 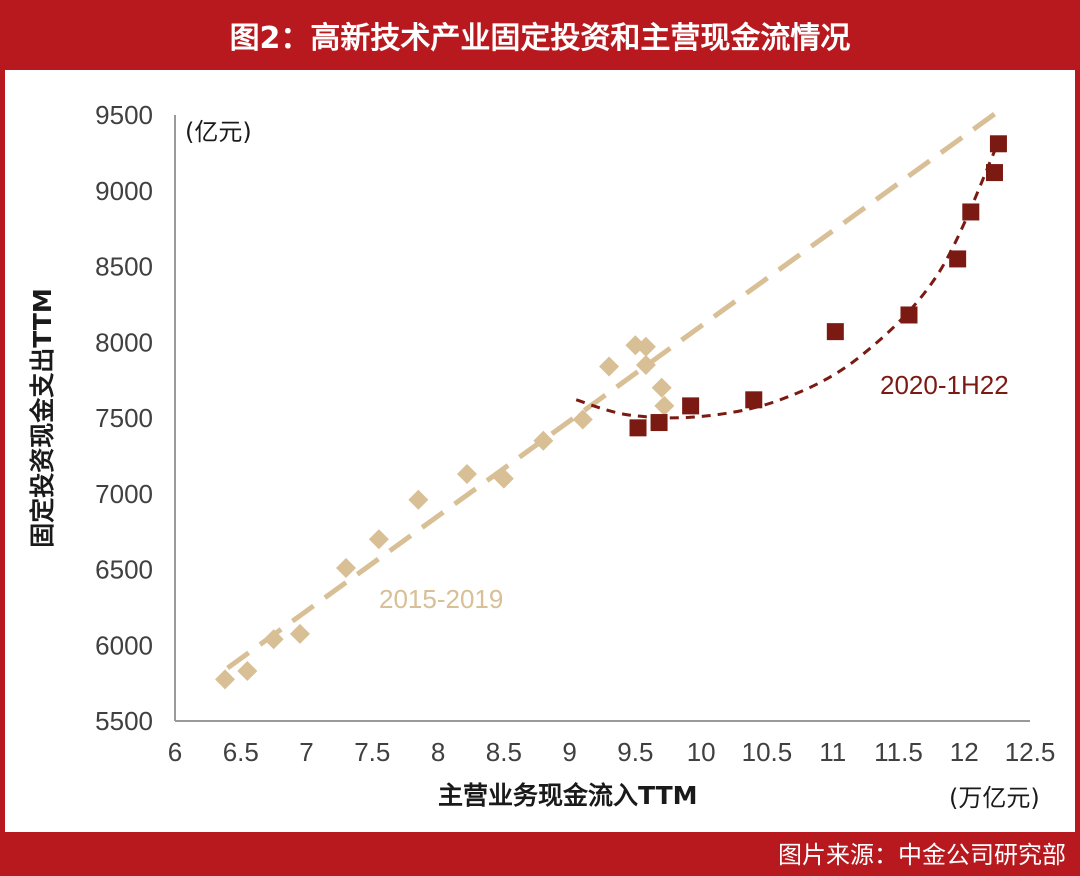 What do you see at coordinates (1030, 752) in the screenshot?
I see `x-tick-label: 12.5` at bounding box center [1030, 752].